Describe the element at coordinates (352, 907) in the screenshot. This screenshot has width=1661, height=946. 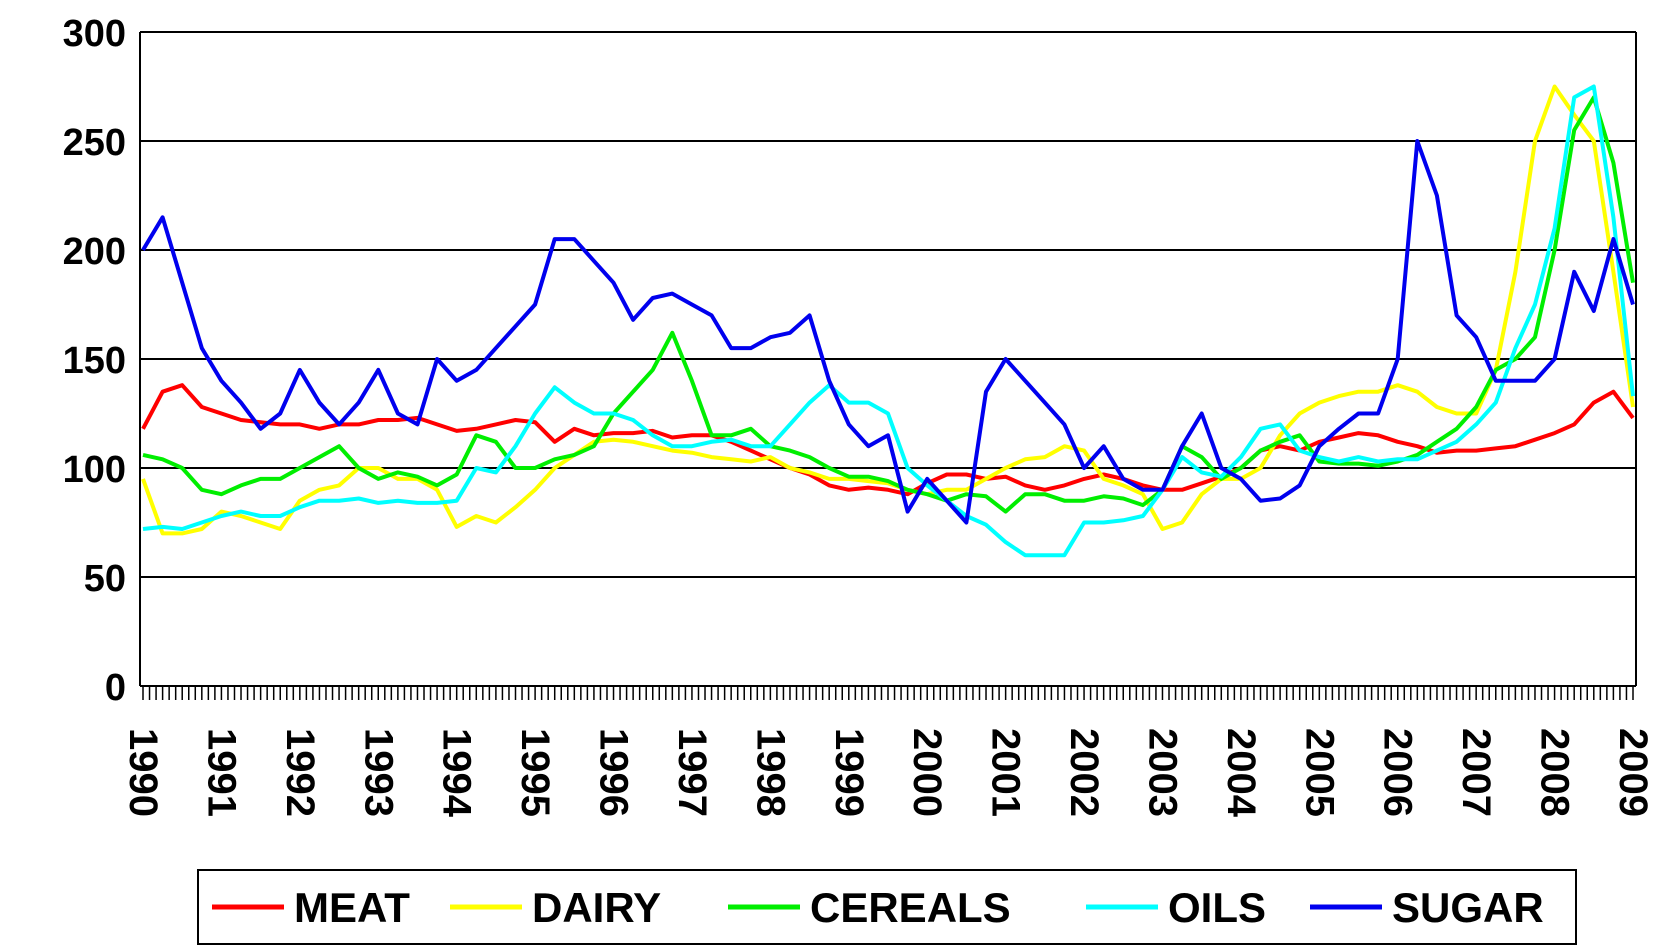
I see `legend-label: MEAT` at that location.